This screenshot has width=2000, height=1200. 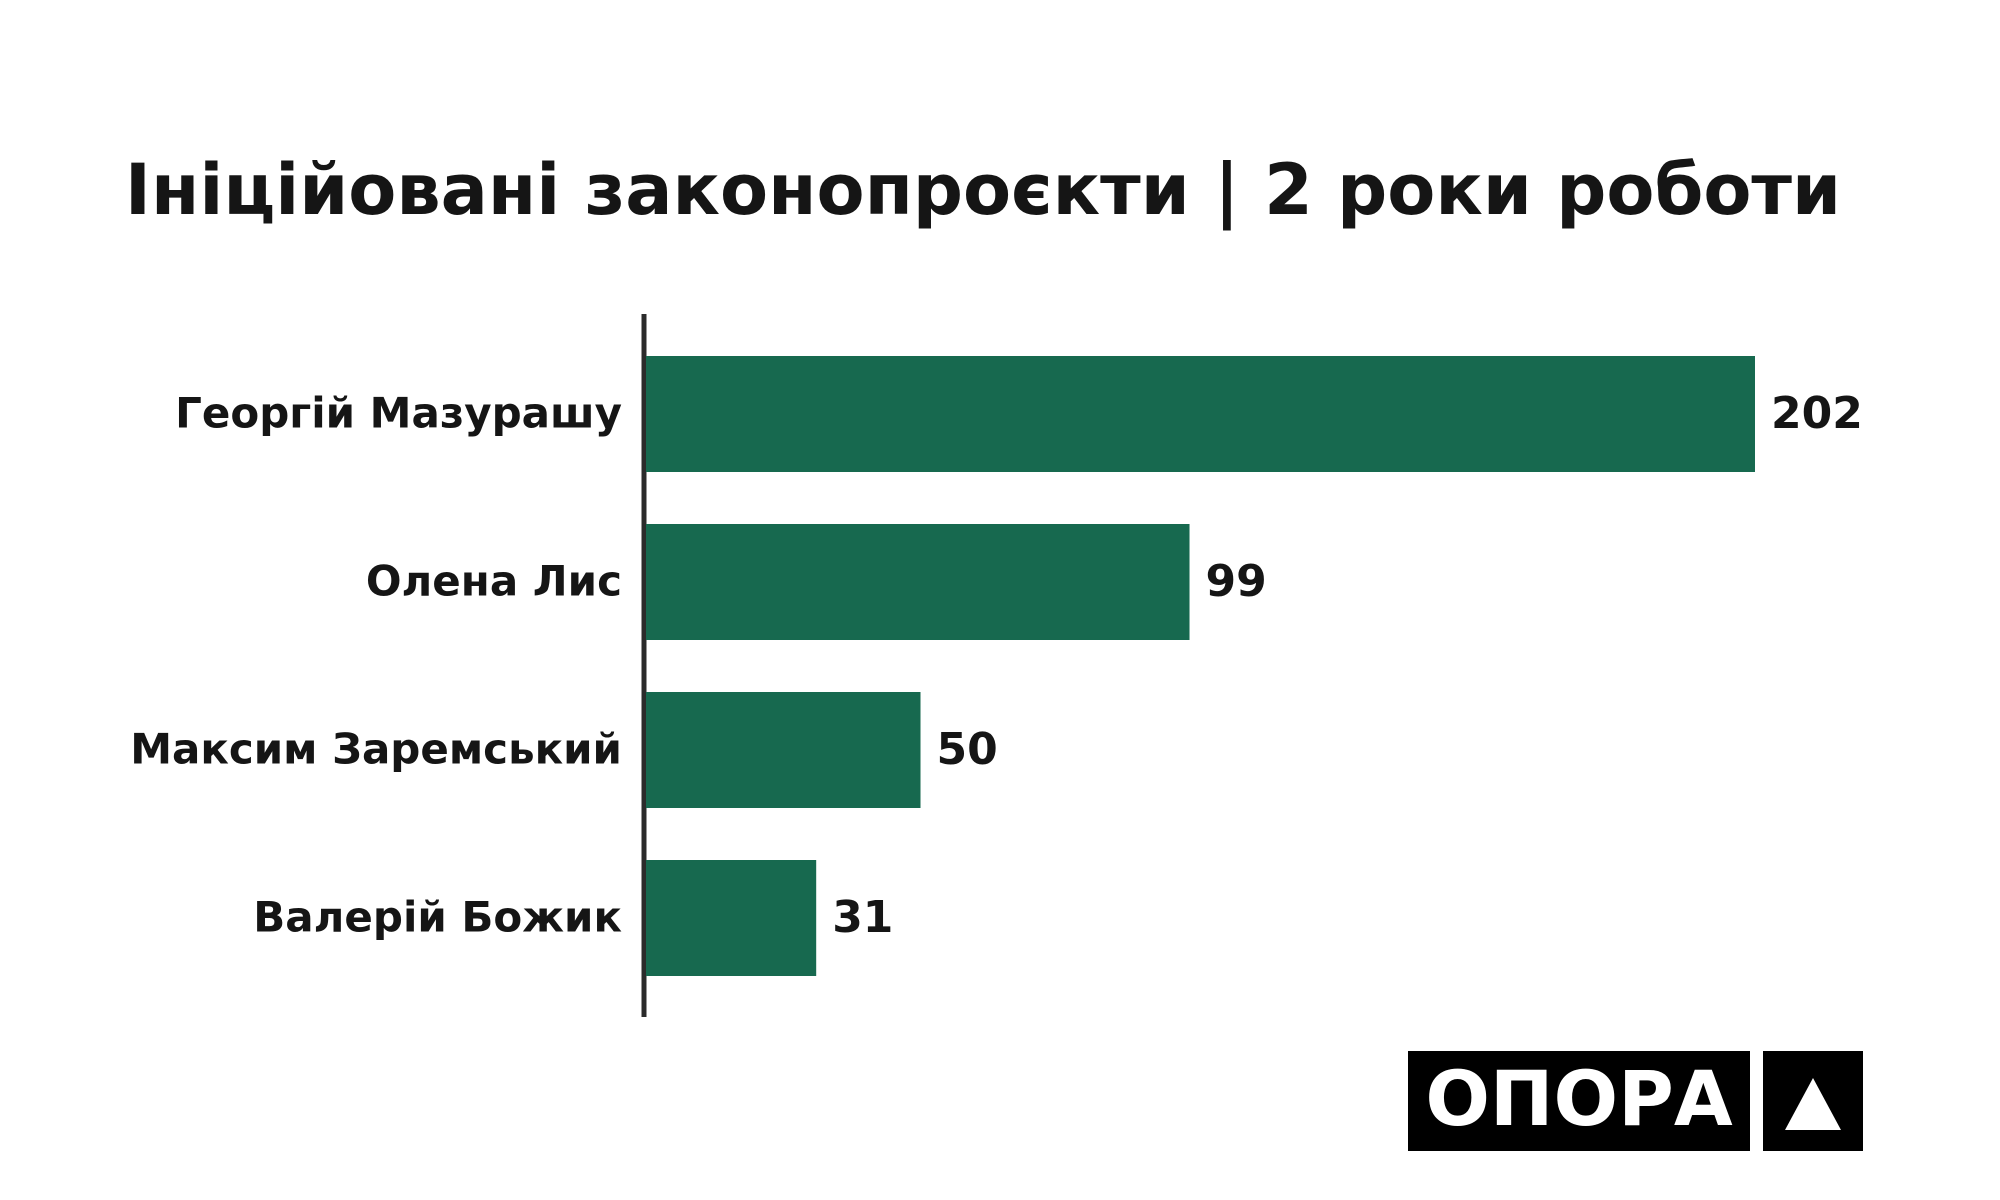 I want to click on category-label: Олена Лис, so click(x=494, y=581).